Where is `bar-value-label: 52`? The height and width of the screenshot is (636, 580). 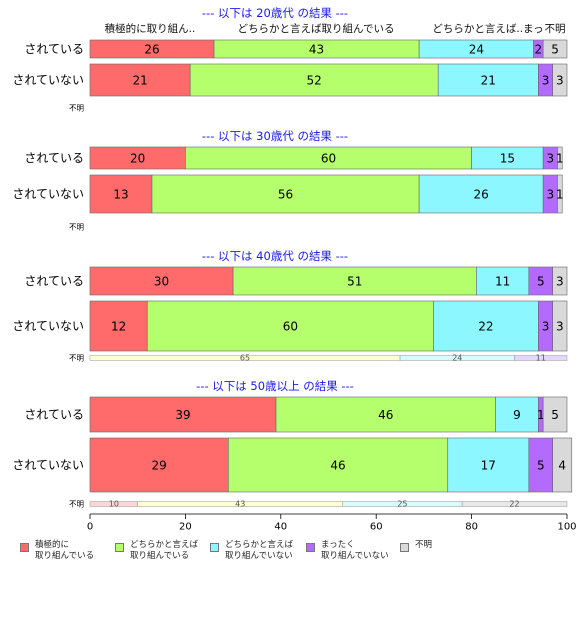
bar-value-label: 52 is located at coordinates (314, 81).